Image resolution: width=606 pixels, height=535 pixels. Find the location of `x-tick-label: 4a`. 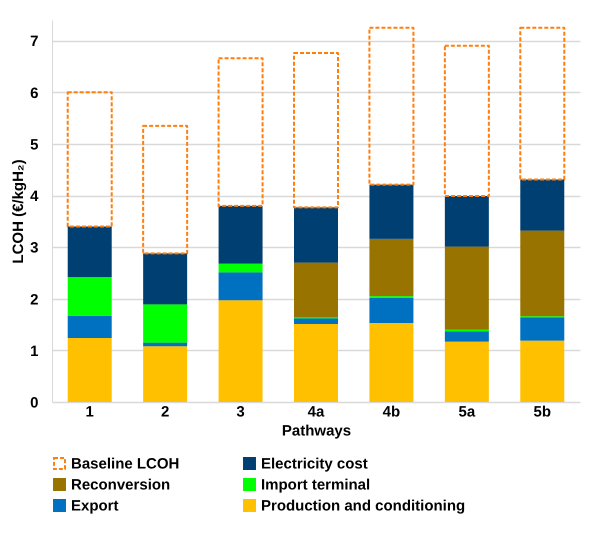

x-tick-label: 4a is located at coordinates (316, 412).